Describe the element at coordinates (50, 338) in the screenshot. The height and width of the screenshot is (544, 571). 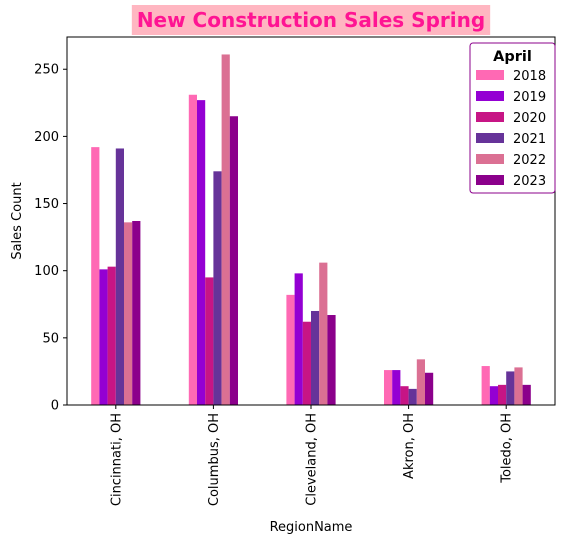
I see `y-tick-label: 50` at that location.